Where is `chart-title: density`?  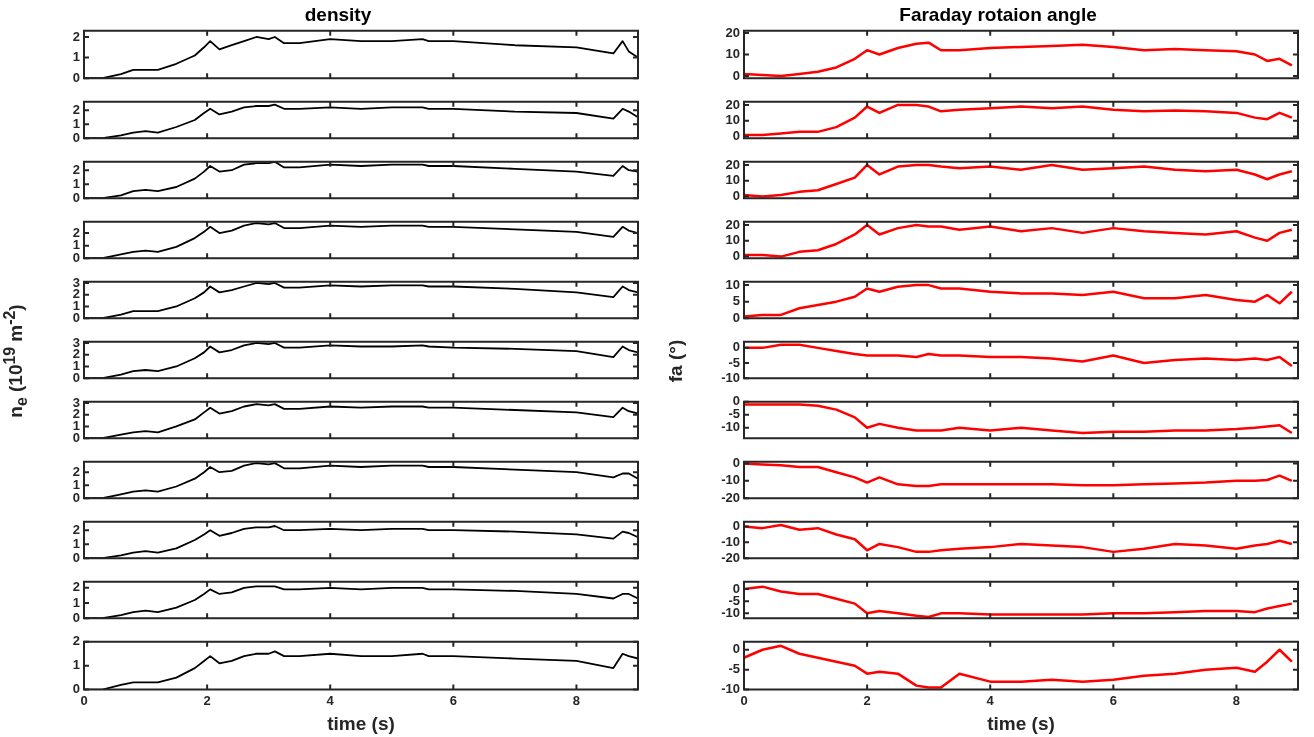 chart-title: density is located at coordinates (338, 14).